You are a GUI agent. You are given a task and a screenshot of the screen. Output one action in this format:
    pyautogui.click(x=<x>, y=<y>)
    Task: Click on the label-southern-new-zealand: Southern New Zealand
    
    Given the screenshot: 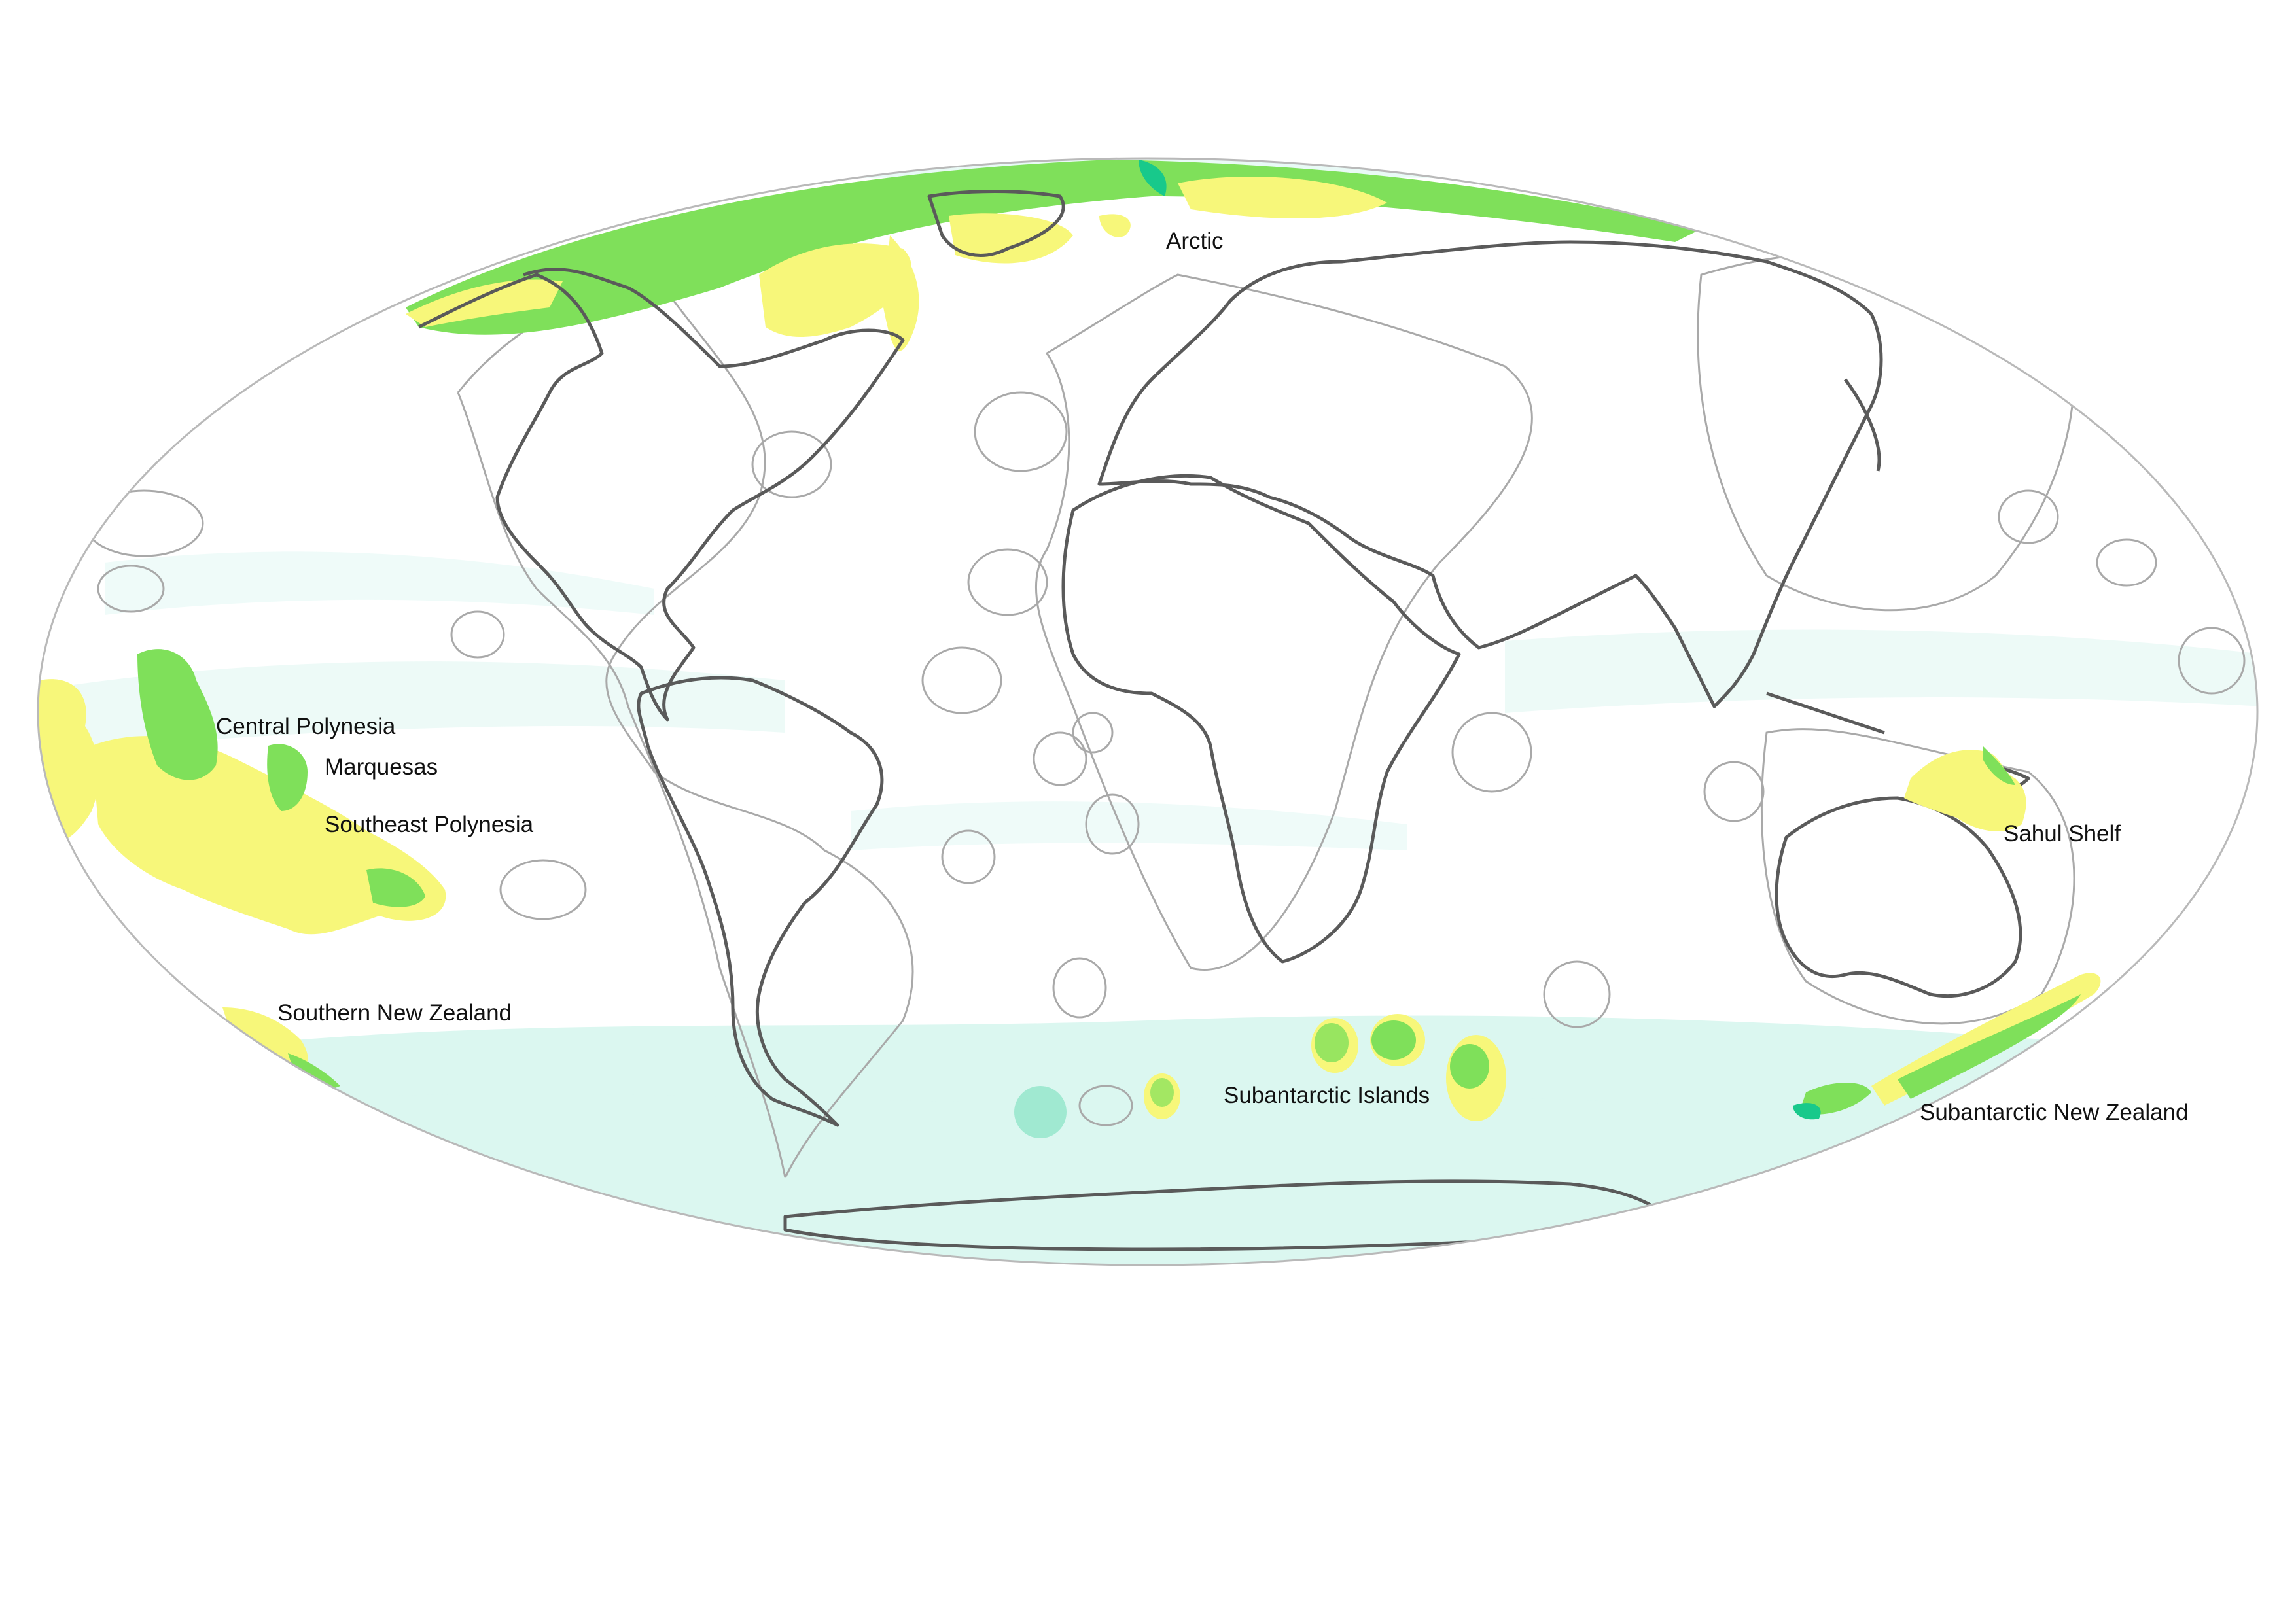 What is the action you would take?
    pyautogui.click(x=394, y=1013)
    